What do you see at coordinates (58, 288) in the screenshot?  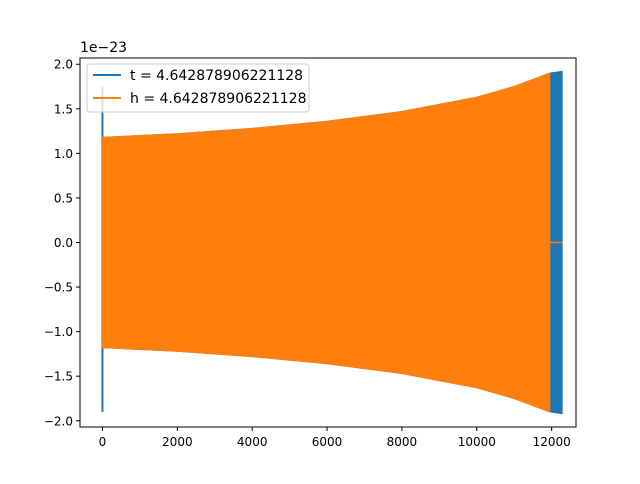 I see `y-tick-label: −0.5` at bounding box center [58, 288].